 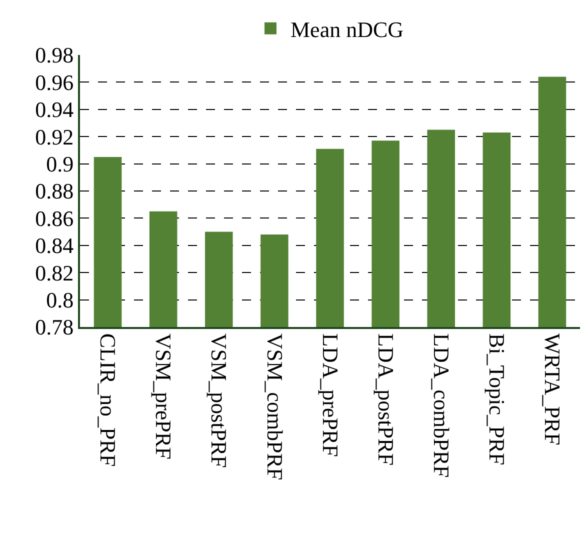 I want to click on x-tick-label: VSM_postPRF, so click(x=219, y=400).